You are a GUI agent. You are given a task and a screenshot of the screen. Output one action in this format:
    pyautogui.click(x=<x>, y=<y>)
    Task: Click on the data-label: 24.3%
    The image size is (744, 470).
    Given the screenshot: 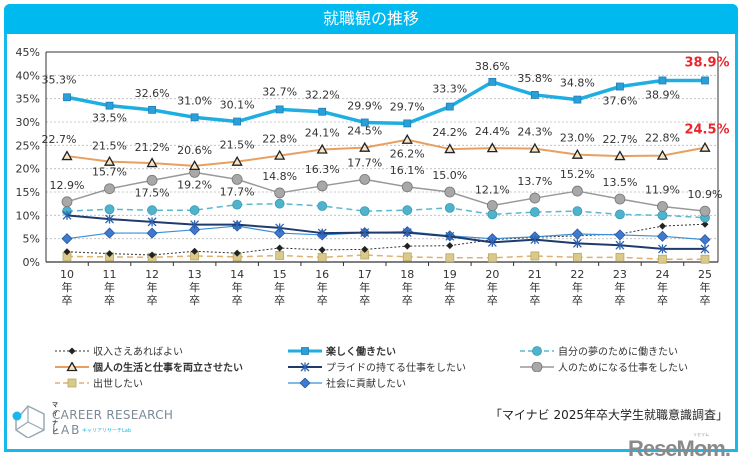 What is the action you would take?
    pyautogui.click(x=534, y=132)
    